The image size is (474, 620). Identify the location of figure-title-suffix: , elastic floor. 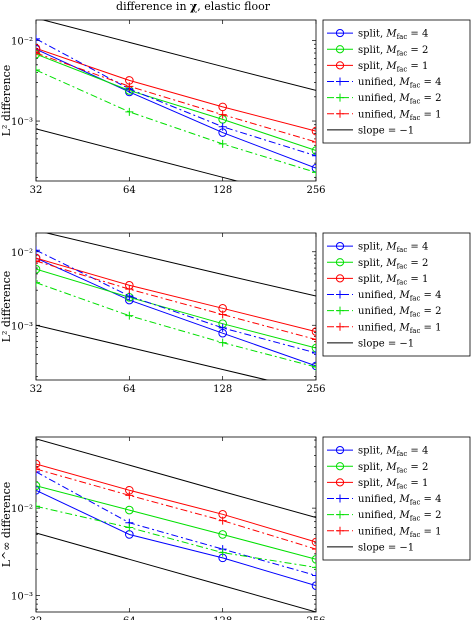
(233, 6).